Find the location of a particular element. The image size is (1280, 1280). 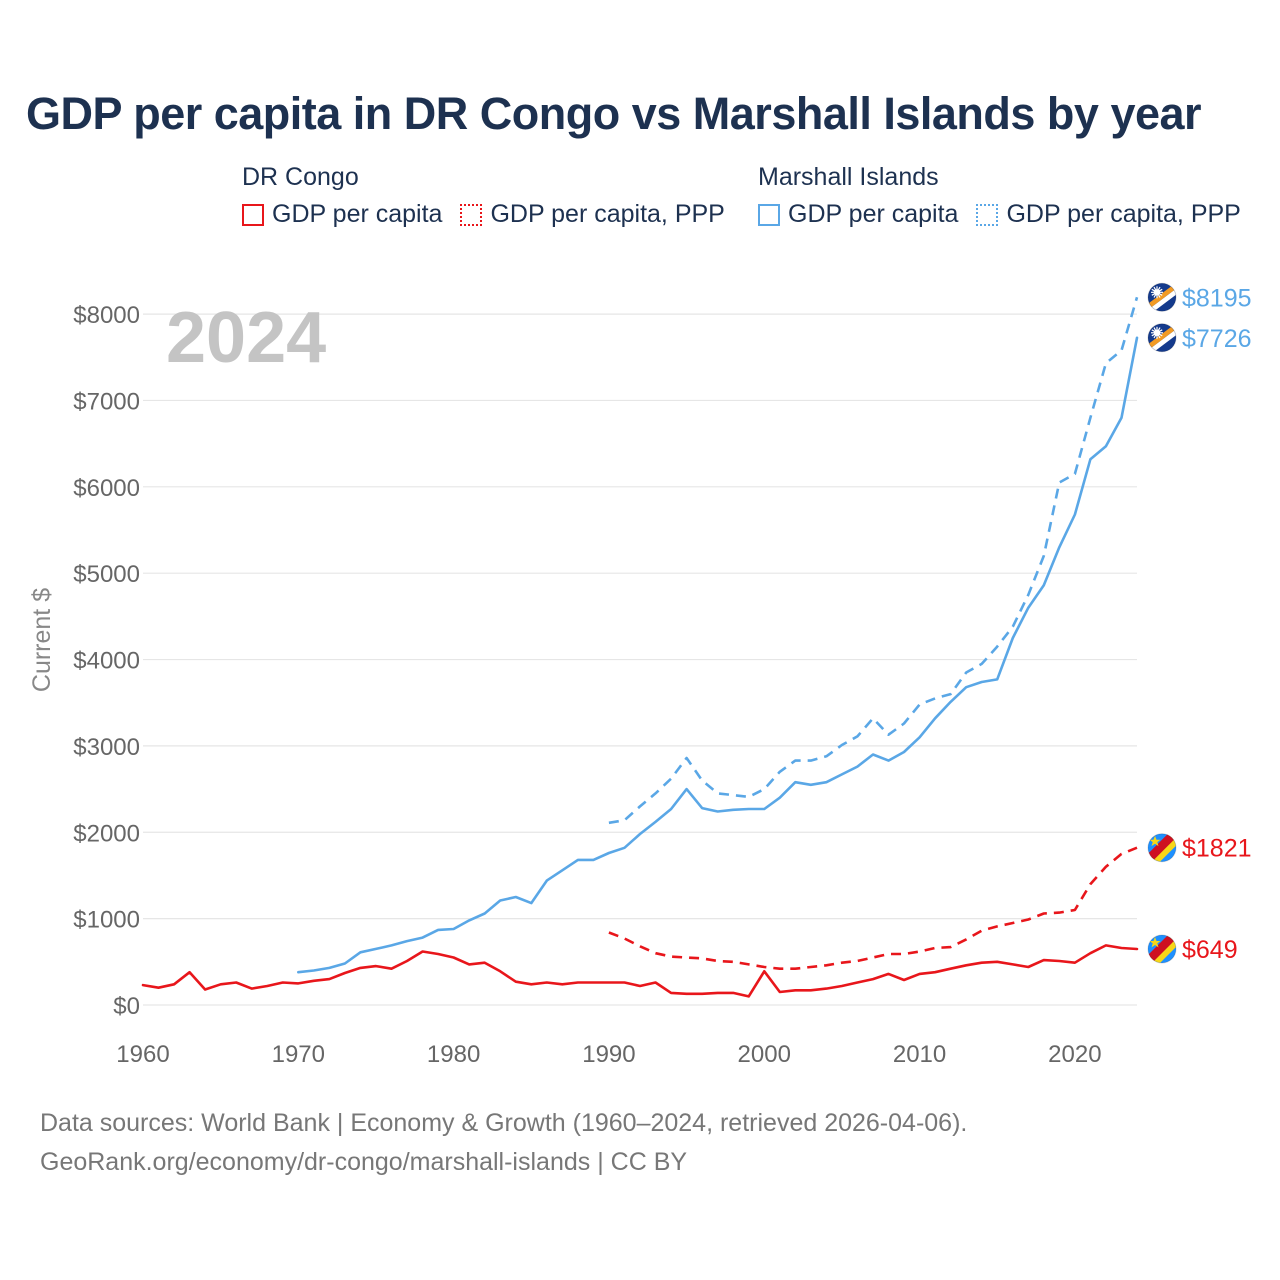

legend-item-drc-gdp-ppp: GDP per capita, PPP is located at coordinates (592, 214).